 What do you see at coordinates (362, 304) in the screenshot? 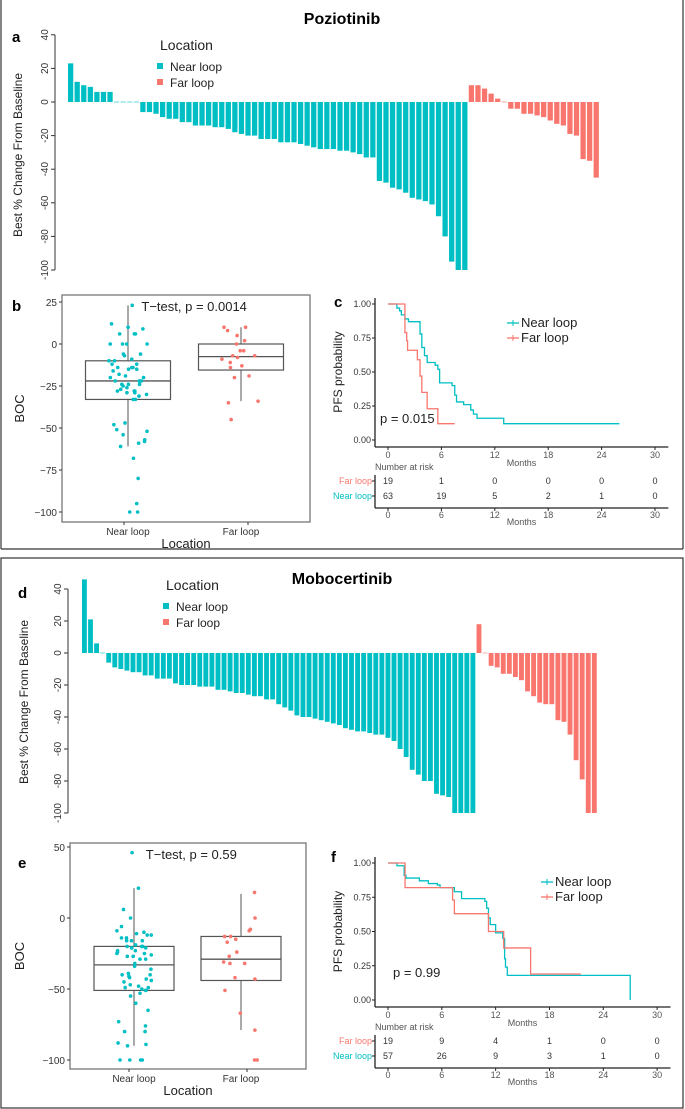
I see `y-tick-label: 1.00` at bounding box center [362, 304].